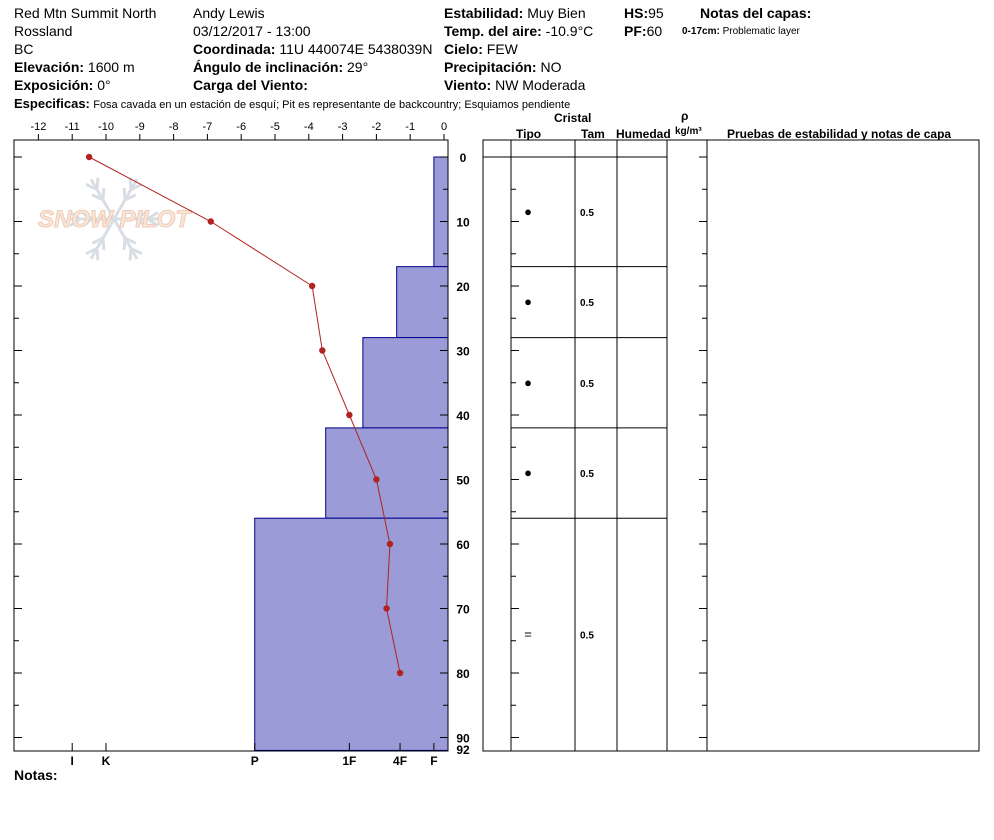 The width and height of the screenshot is (994, 840). Describe the element at coordinates (463, 158) in the screenshot. I see `depth-tick-label: 0` at that location.